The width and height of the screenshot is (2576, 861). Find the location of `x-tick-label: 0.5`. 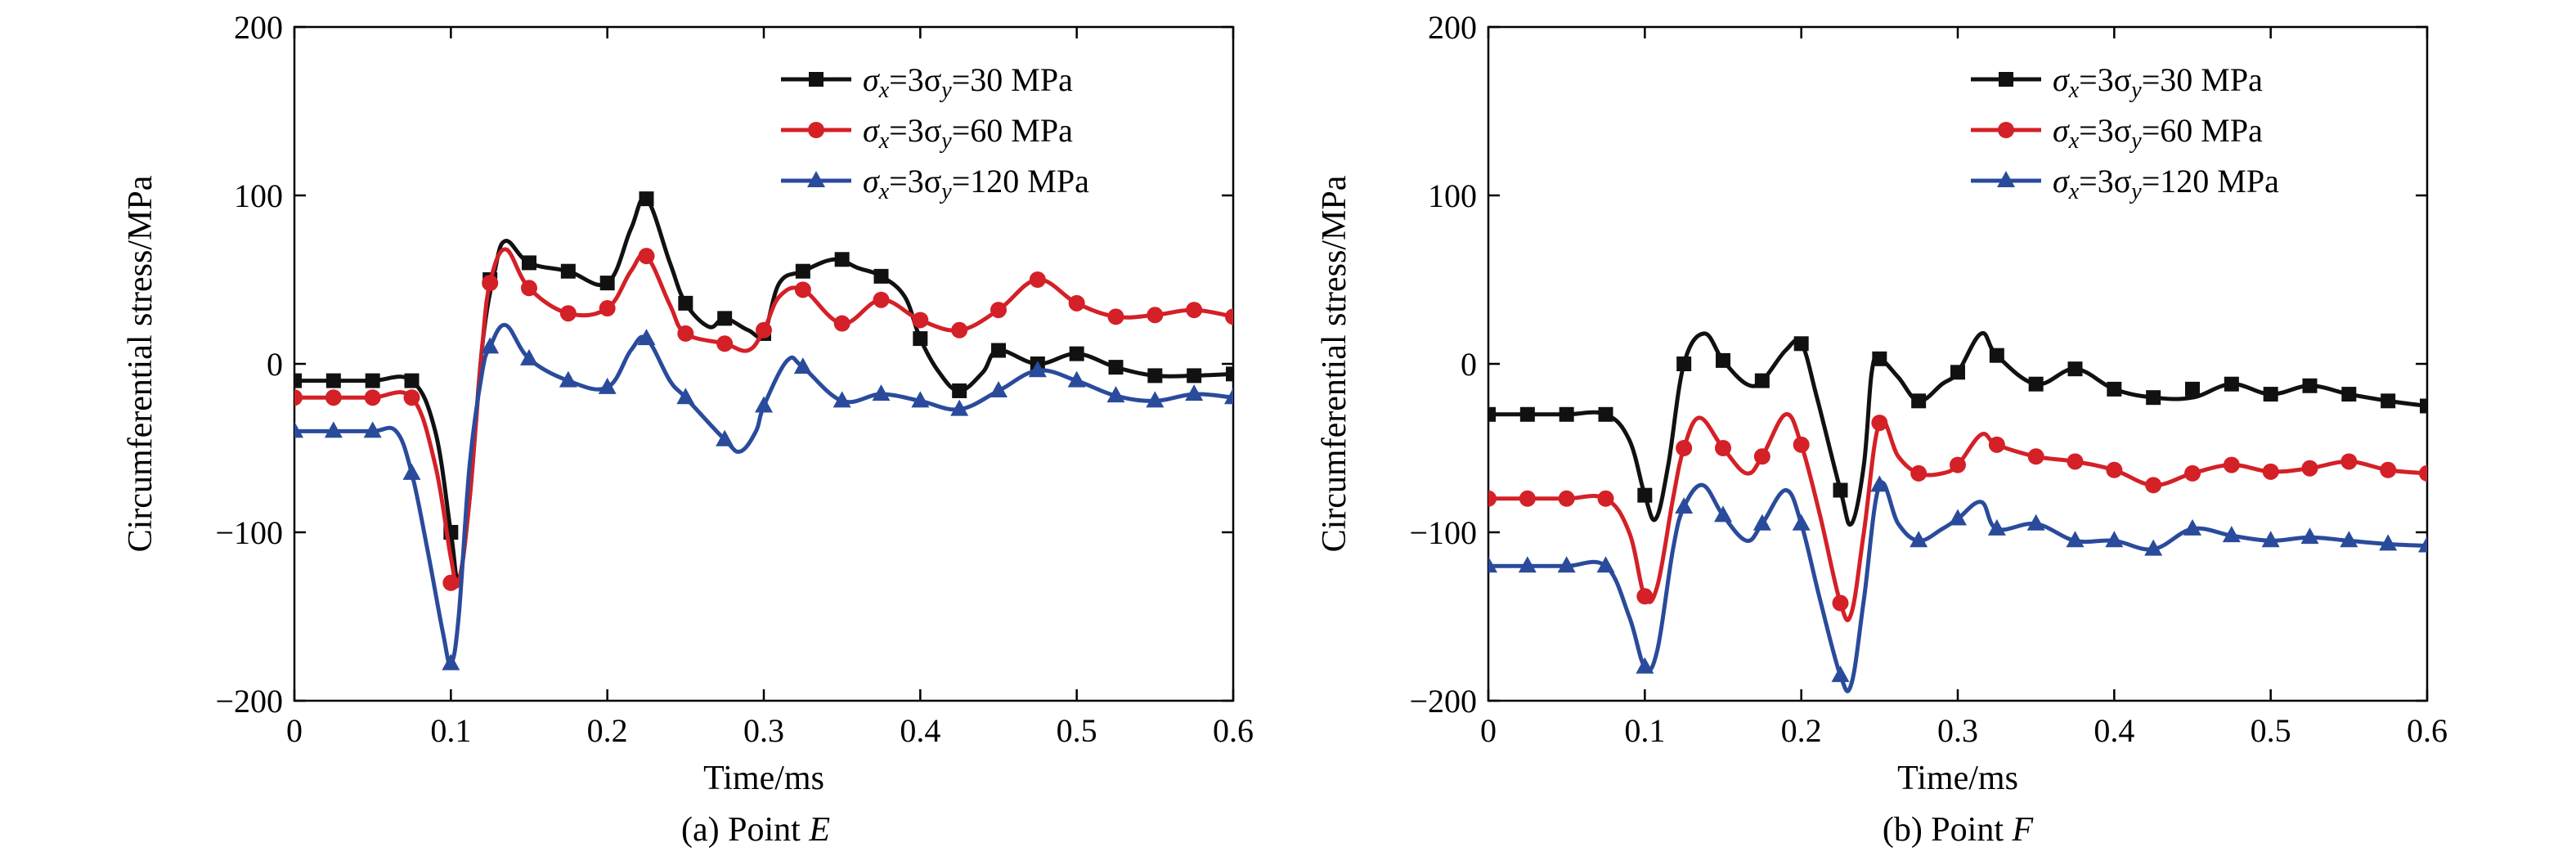

x-tick-label: 0.5 is located at coordinates (1077, 730).